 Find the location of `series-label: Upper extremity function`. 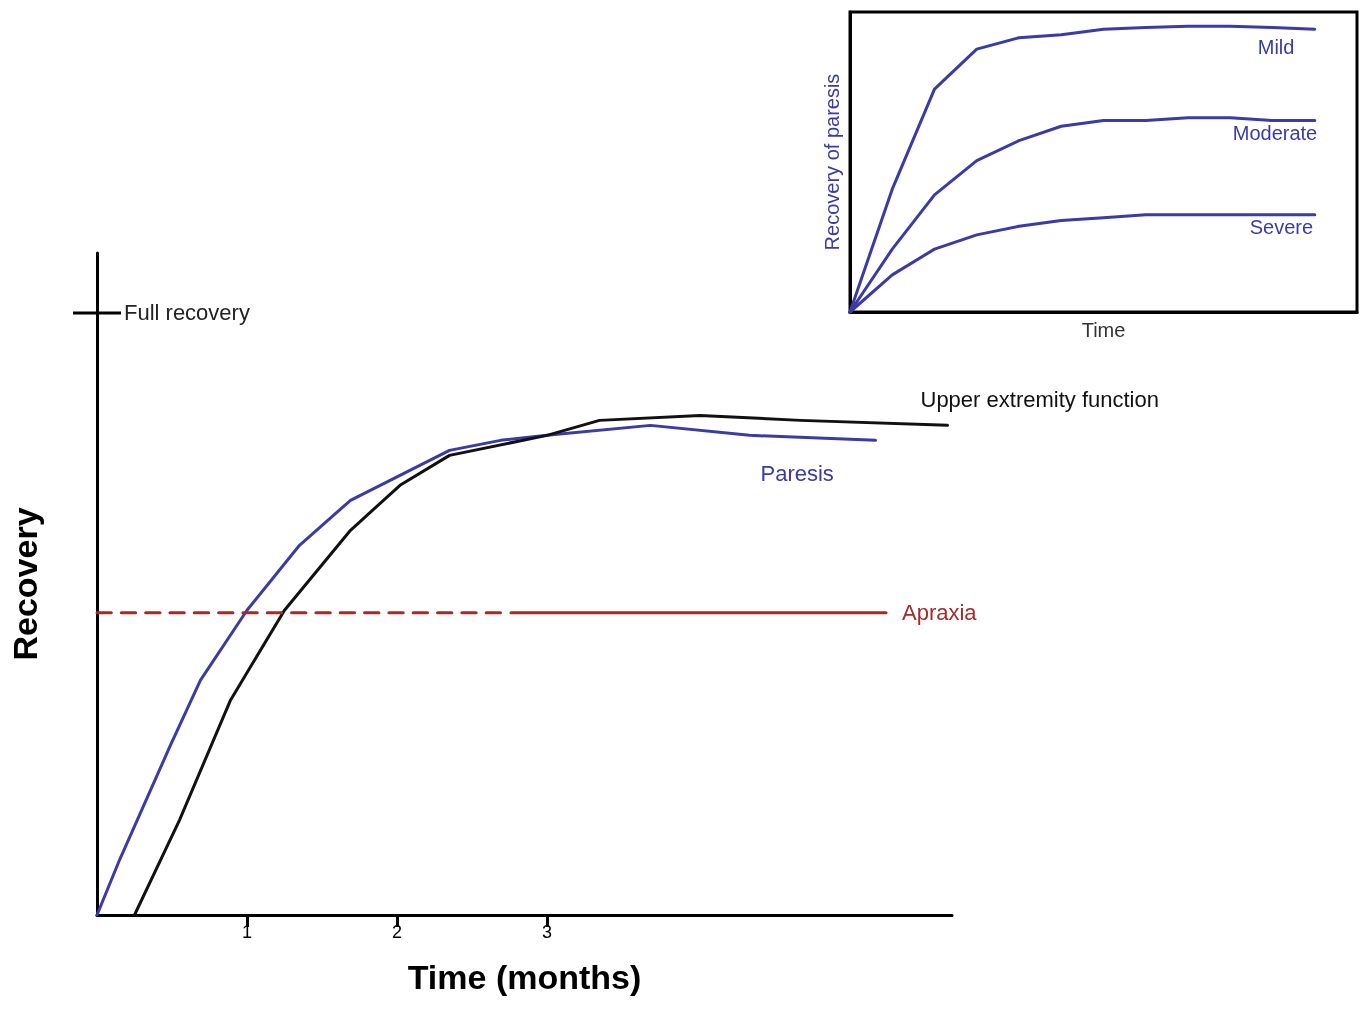

series-label: Upper extremity function is located at coordinates (1039, 399).